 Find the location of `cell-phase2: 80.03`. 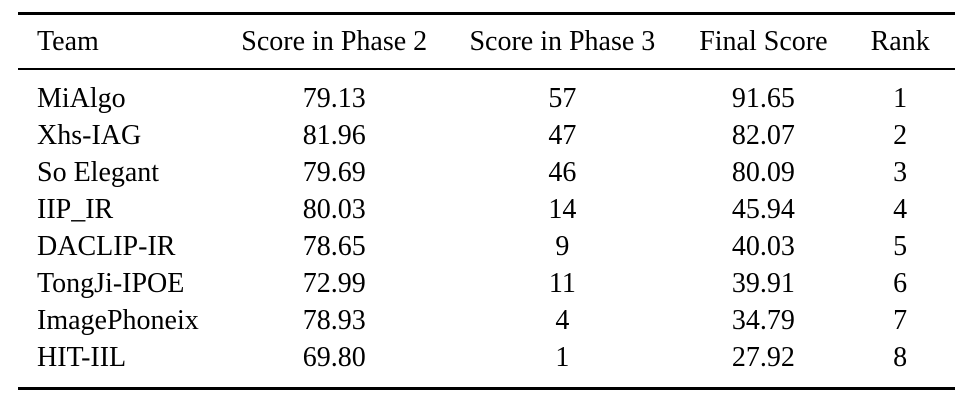

cell-phase2: 80.03 is located at coordinates (334, 209).